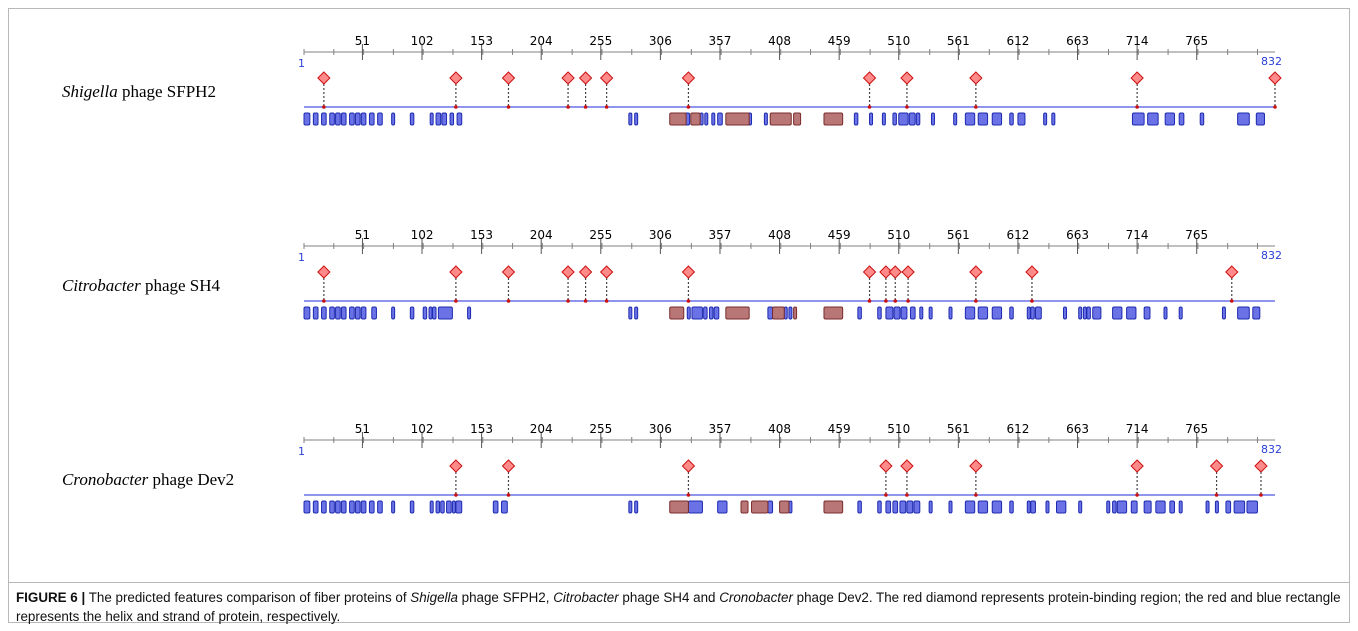 The width and height of the screenshot is (1358, 631). I want to click on tick-label: 306, so click(660, 429).